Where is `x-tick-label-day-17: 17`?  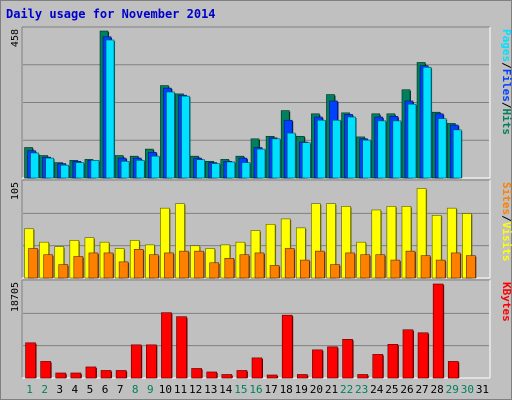
x-tick-label-day-17: 17 is located at coordinates (270, 389).